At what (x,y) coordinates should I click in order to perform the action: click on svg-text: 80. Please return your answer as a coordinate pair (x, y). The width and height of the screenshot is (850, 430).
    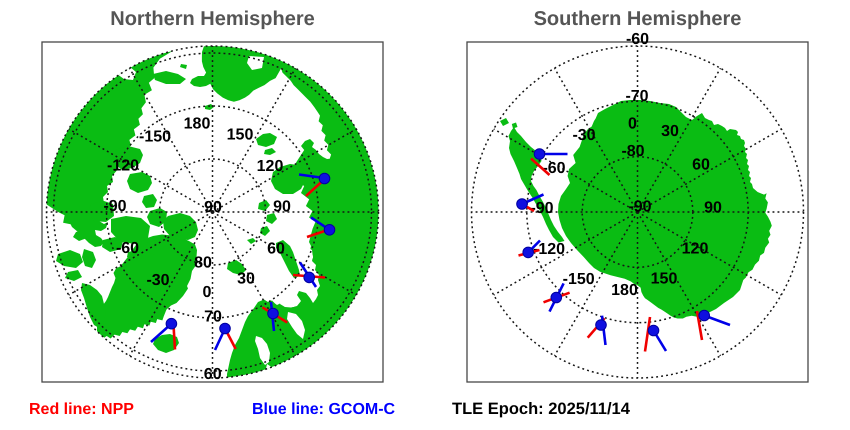
    Looking at the image, I should click on (203, 263).